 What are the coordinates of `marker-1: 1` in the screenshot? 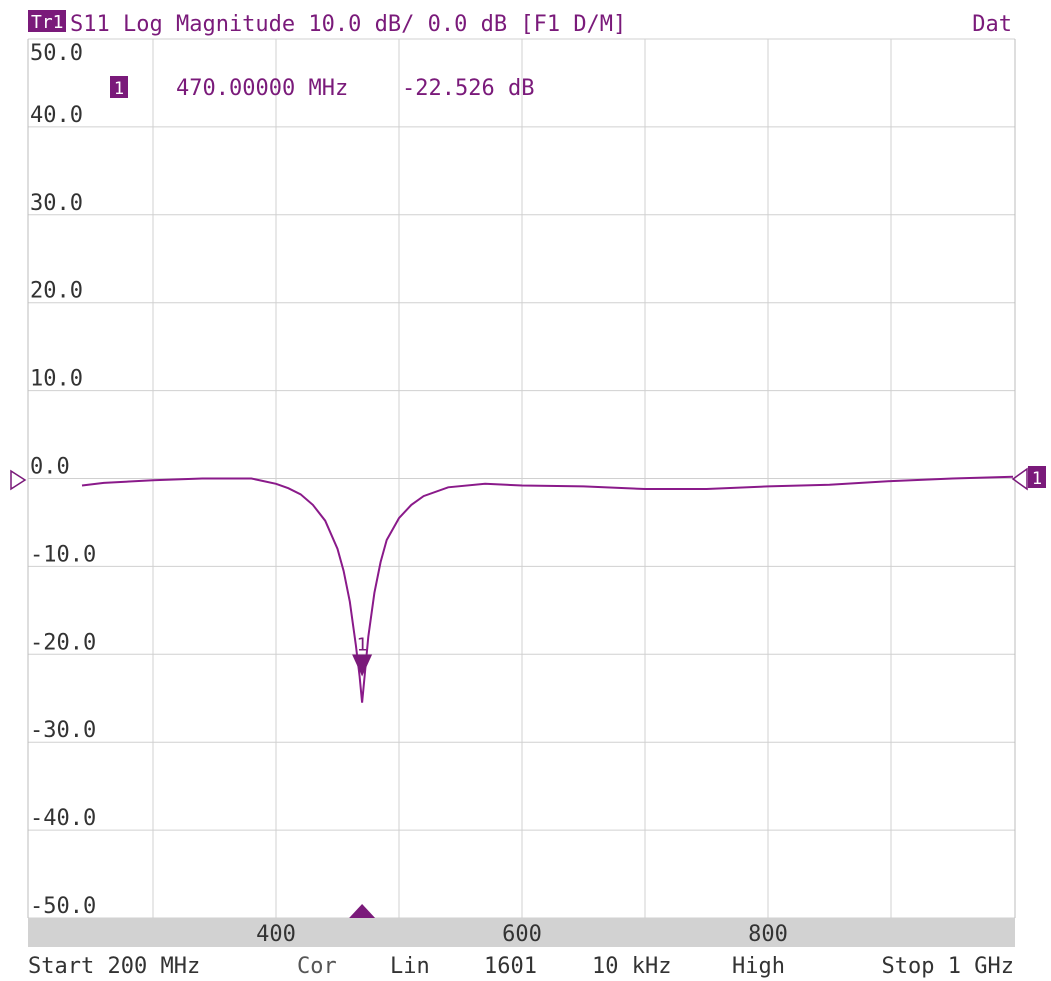 It's located at (362, 656).